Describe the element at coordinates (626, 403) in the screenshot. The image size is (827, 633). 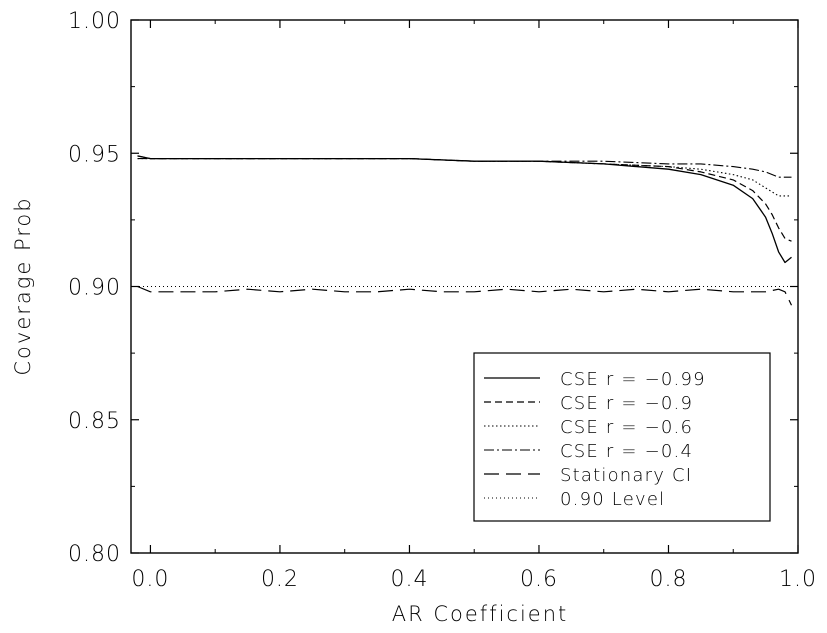
I see `legend-label-2: CSE r = −0.9` at that location.